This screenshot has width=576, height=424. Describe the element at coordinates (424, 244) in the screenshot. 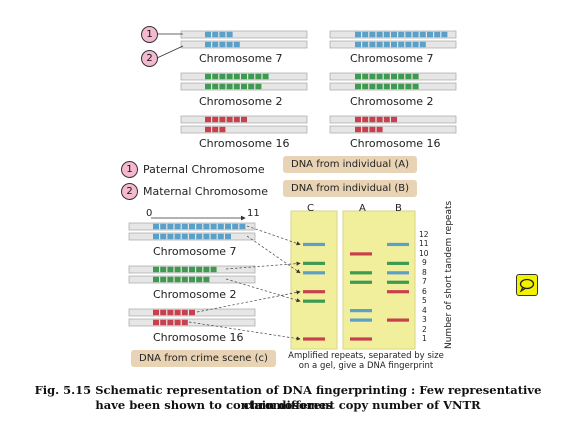

I see `tick-11: 11` at that location.